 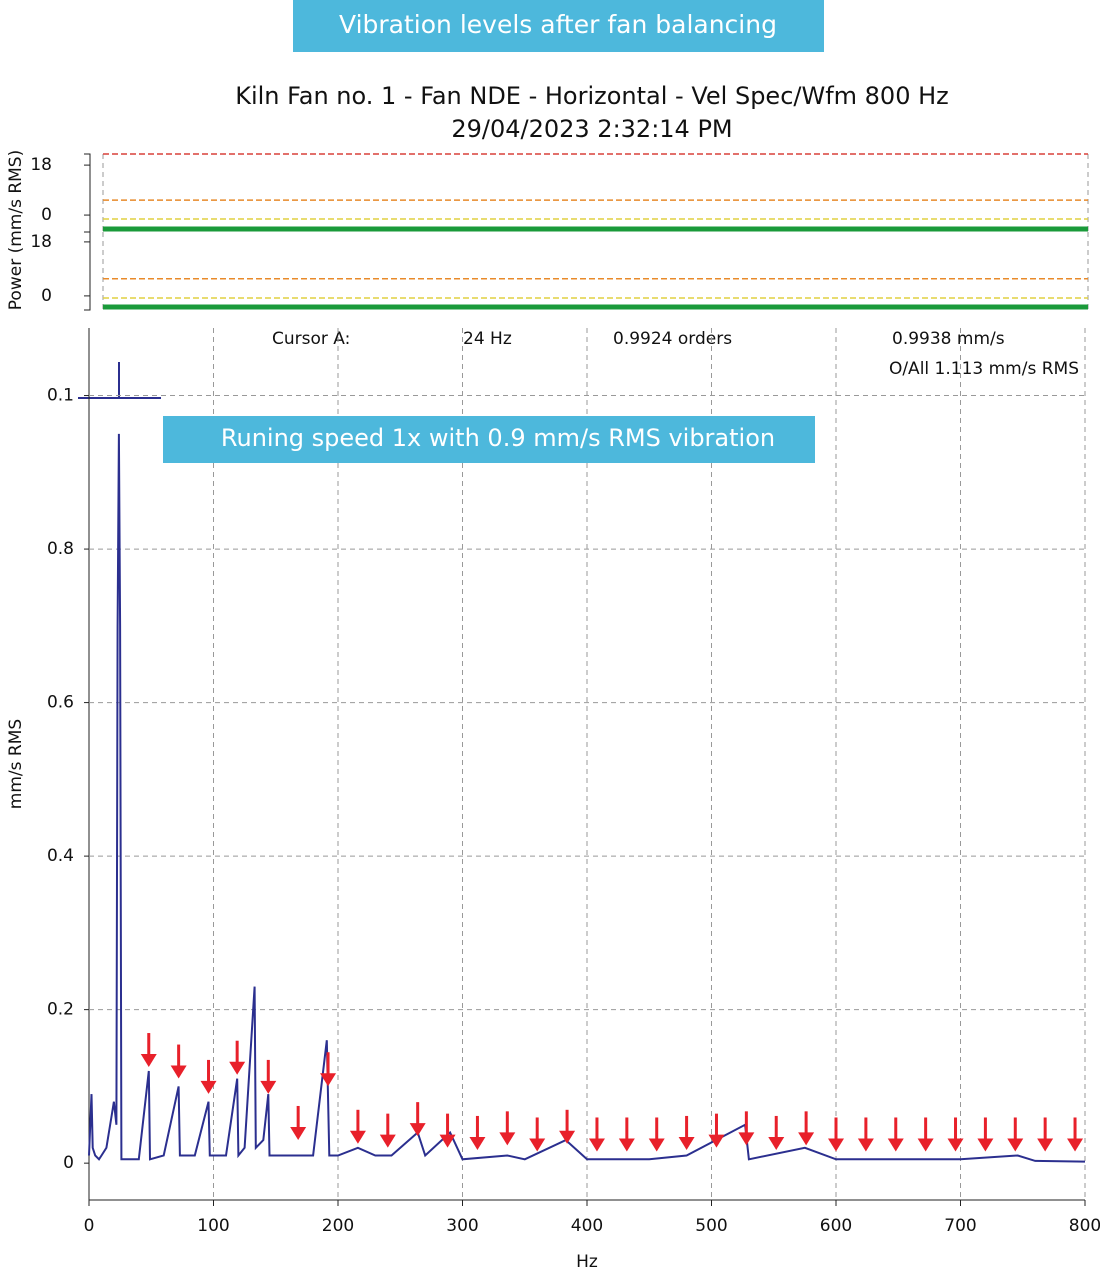 What do you see at coordinates (213, 1226) in the screenshot?
I see `x-tick-label: 100` at bounding box center [213, 1226].